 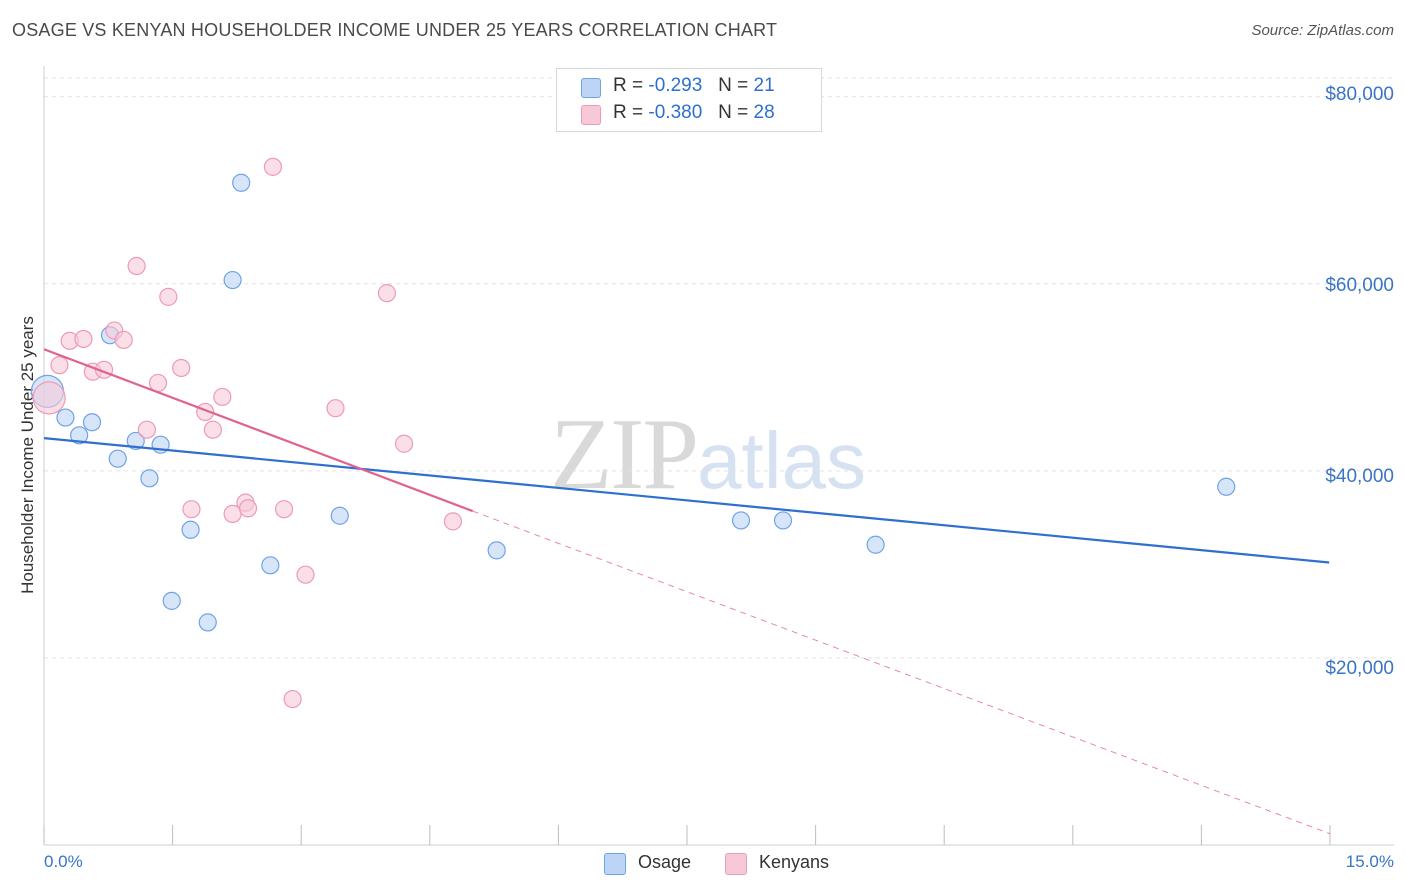 What do you see at coordinates (733, 85) in the screenshot?
I see `osage-n-label: N =` at bounding box center [733, 85].